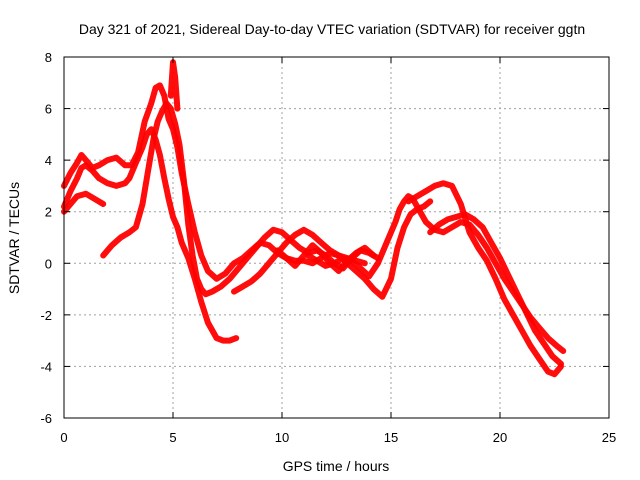 This screenshot has height=480, width=640. What do you see at coordinates (14, 238) in the screenshot?
I see `y-axis-label: SDTVAR / TECUs` at bounding box center [14, 238].